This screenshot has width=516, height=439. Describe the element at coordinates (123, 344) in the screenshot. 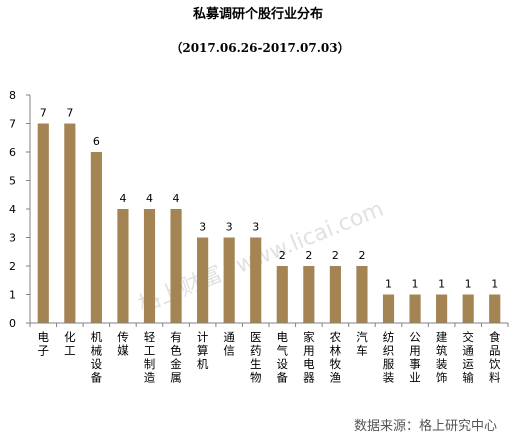

I see `x-tick-label: 传媒` at that location.